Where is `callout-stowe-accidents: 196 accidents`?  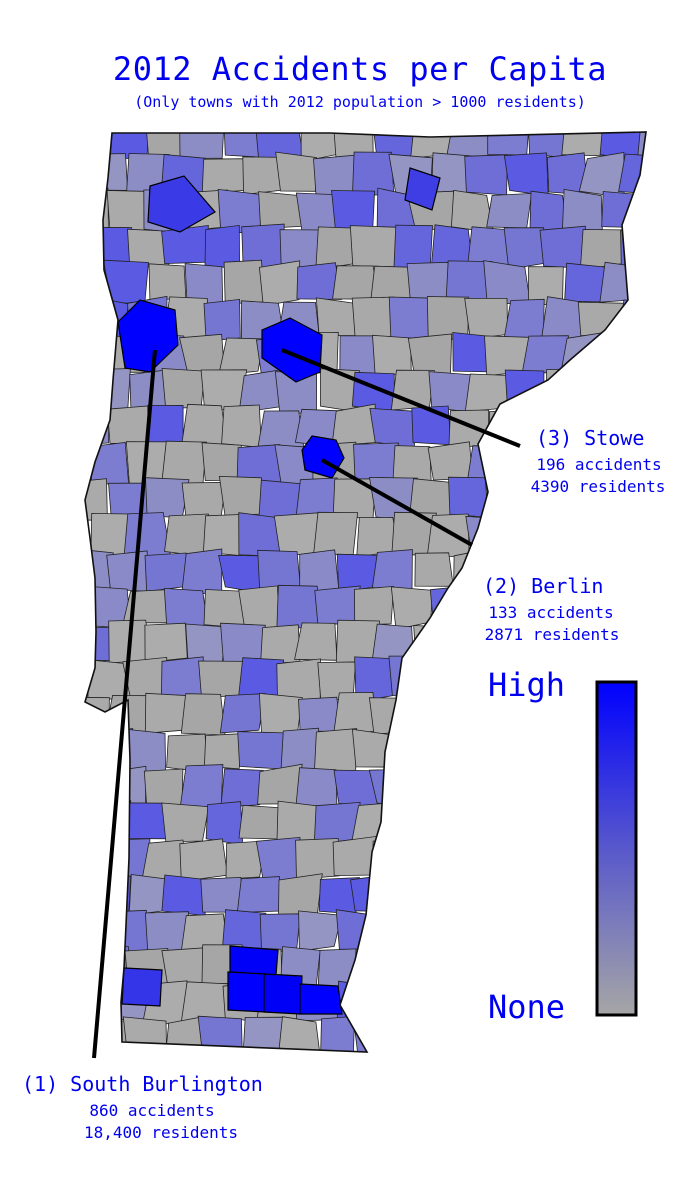 callout-stowe-accidents: 196 accidents is located at coordinates (599, 464).